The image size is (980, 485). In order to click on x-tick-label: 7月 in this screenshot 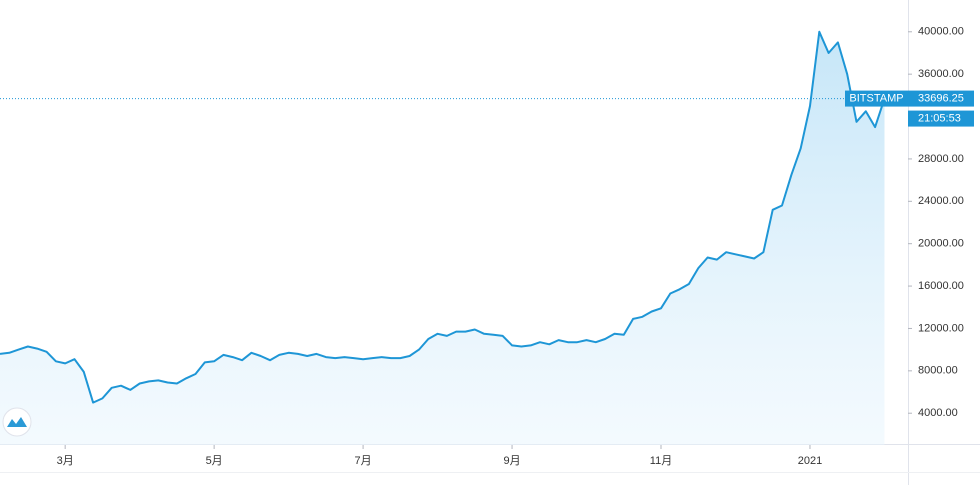, I will do `click(363, 461)`.